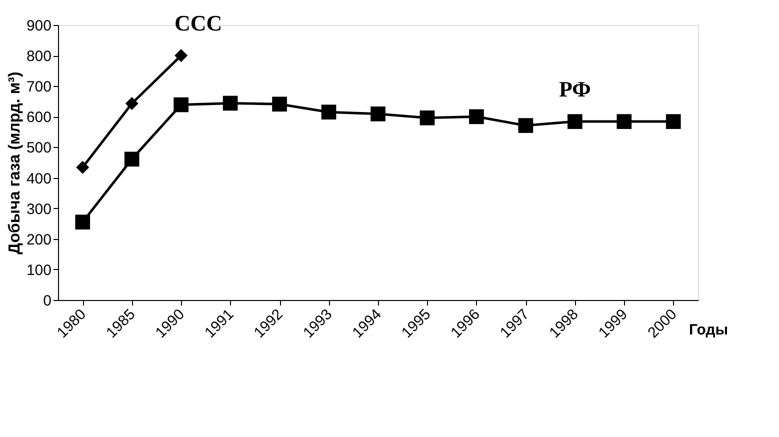  Describe the element at coordinates (39, 270) in the screenshot. I see `y-tick-label: 100` at that location.